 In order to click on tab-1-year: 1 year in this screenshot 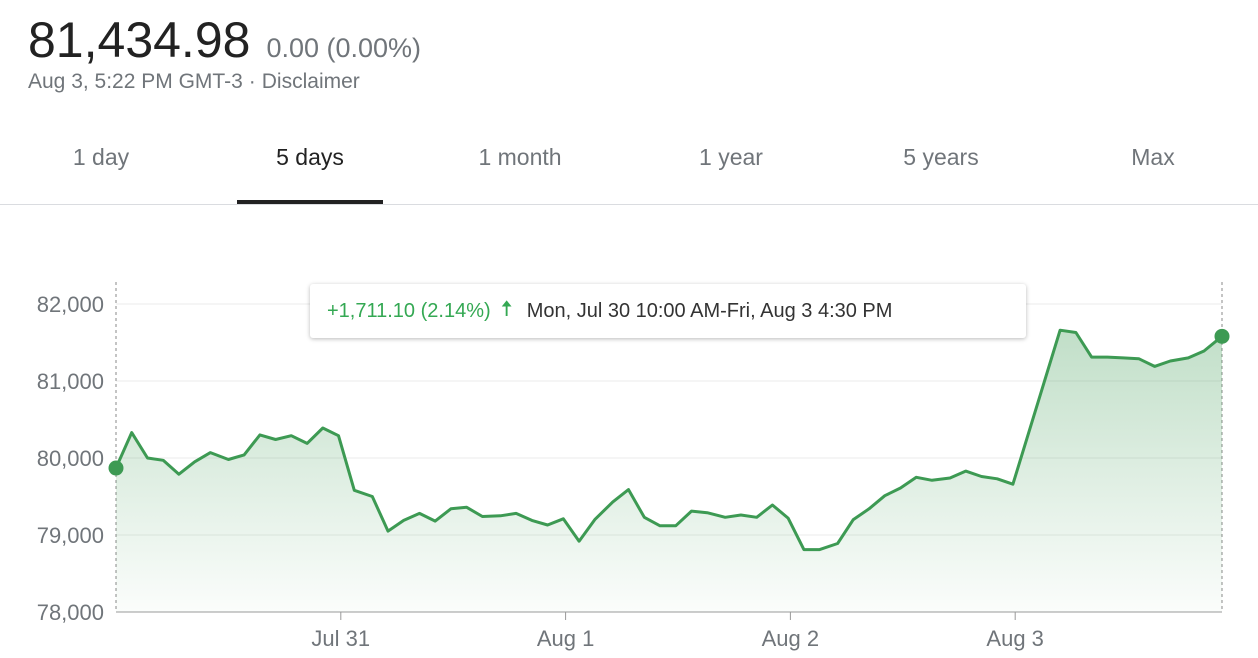, I will do `click(731, 156)`.